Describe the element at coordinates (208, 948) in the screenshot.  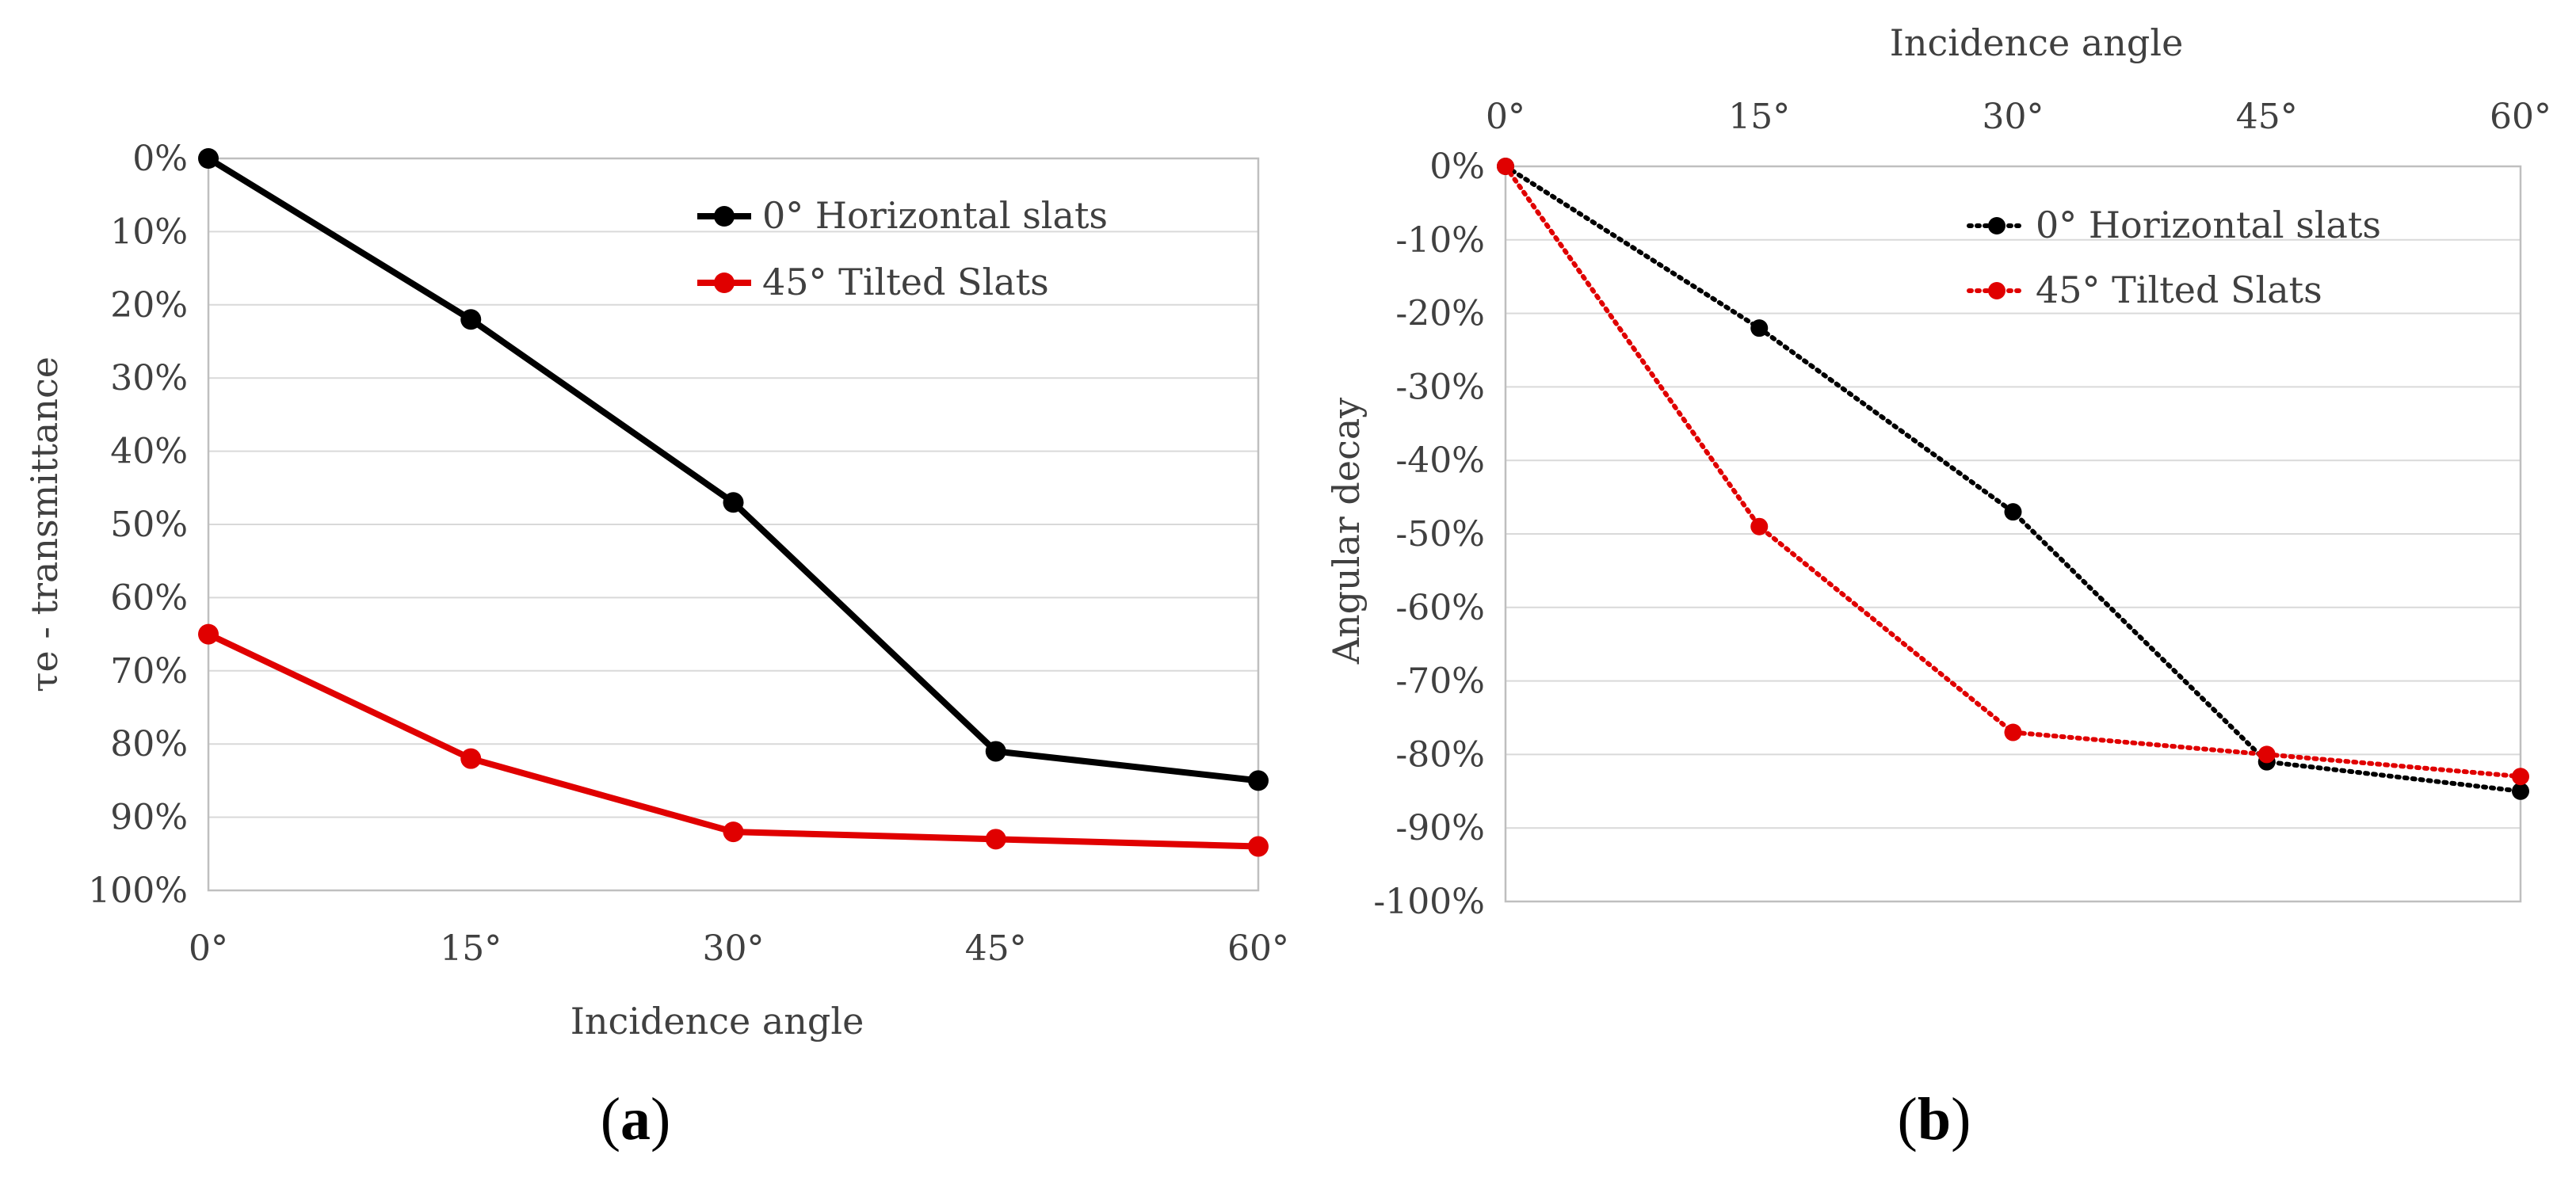
I see `chart-a-x-tick-label: 0°` at that location.